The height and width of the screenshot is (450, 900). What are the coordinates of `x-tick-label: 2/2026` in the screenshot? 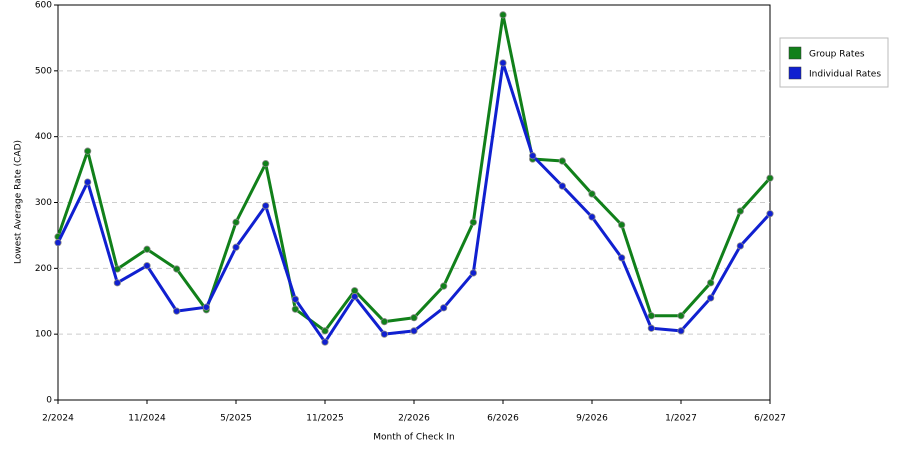 It's located at (414, 419).